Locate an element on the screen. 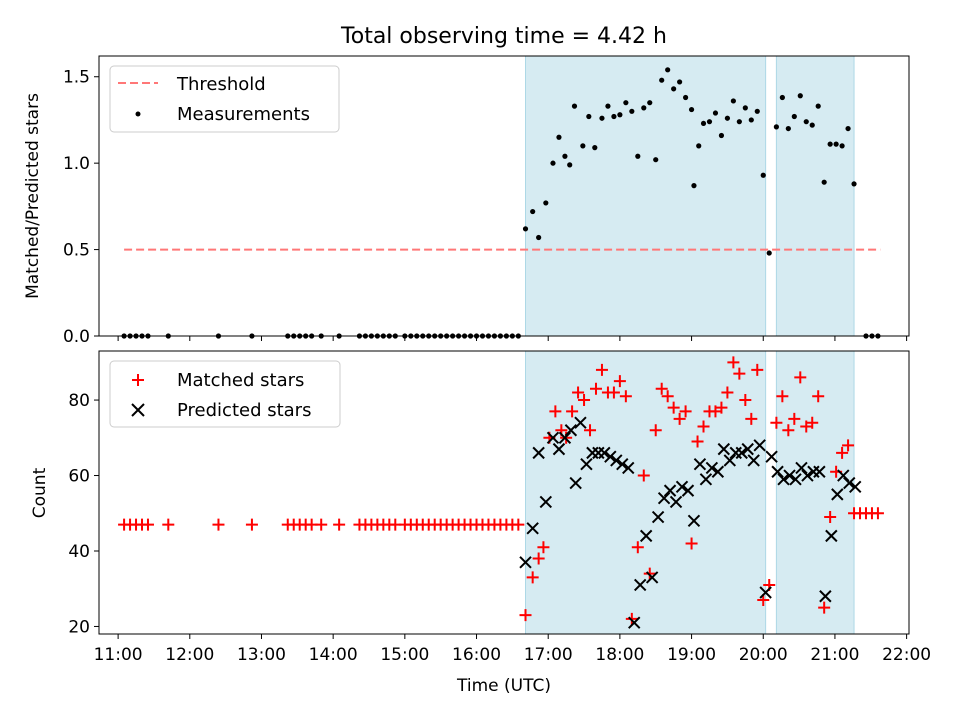  y-tick-label: 0.5 is located at coordinates (76, 251).